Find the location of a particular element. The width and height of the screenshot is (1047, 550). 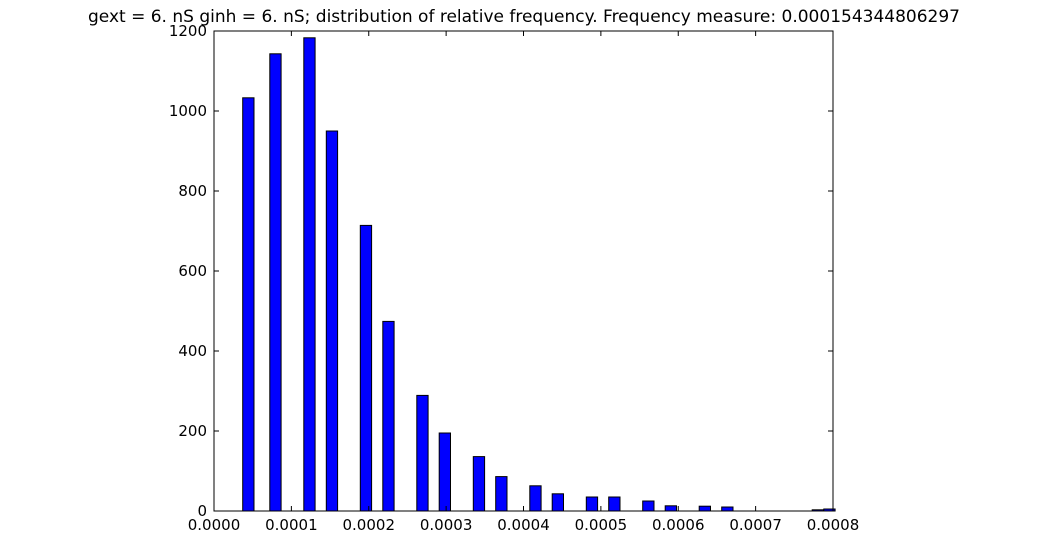

x-tick-label: 0.0000 is located at coordinates (214, 525).